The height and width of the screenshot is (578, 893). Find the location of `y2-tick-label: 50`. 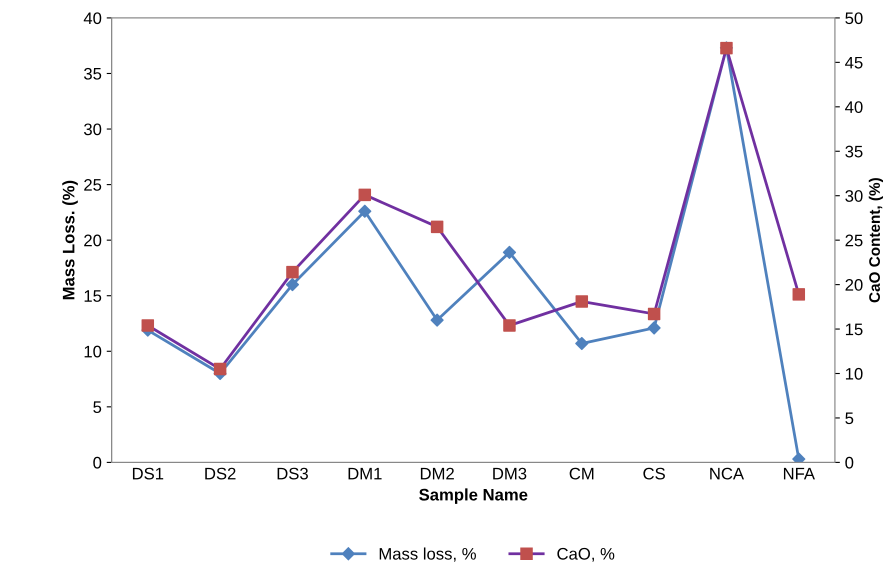

y2-tick-label: 50 is located at coordinates (854, 18).